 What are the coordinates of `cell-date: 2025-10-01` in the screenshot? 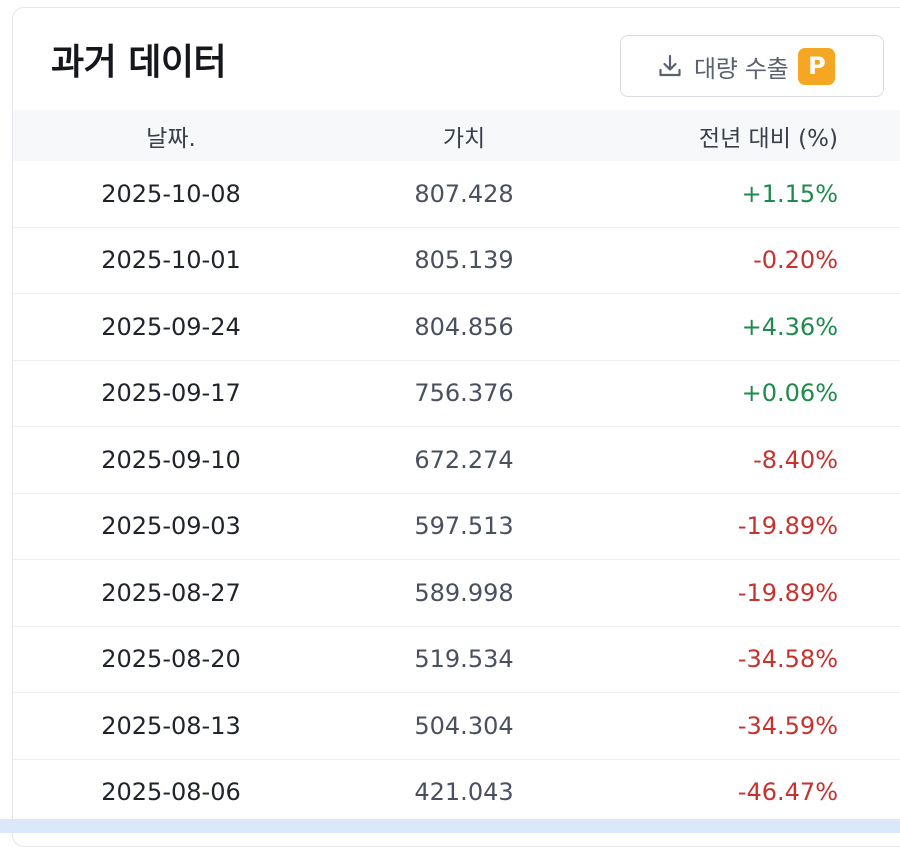 It's located at (171, 260).